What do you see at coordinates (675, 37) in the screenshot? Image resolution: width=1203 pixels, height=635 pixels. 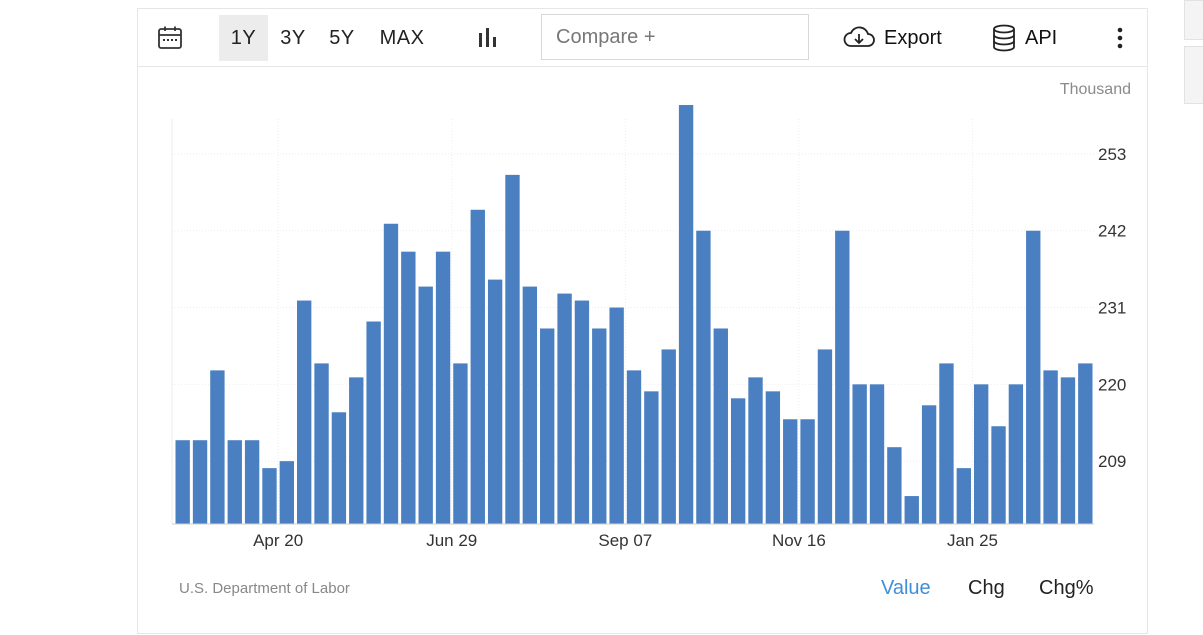 I see `compare-input: Compare +` at bounding box center [675, 37].